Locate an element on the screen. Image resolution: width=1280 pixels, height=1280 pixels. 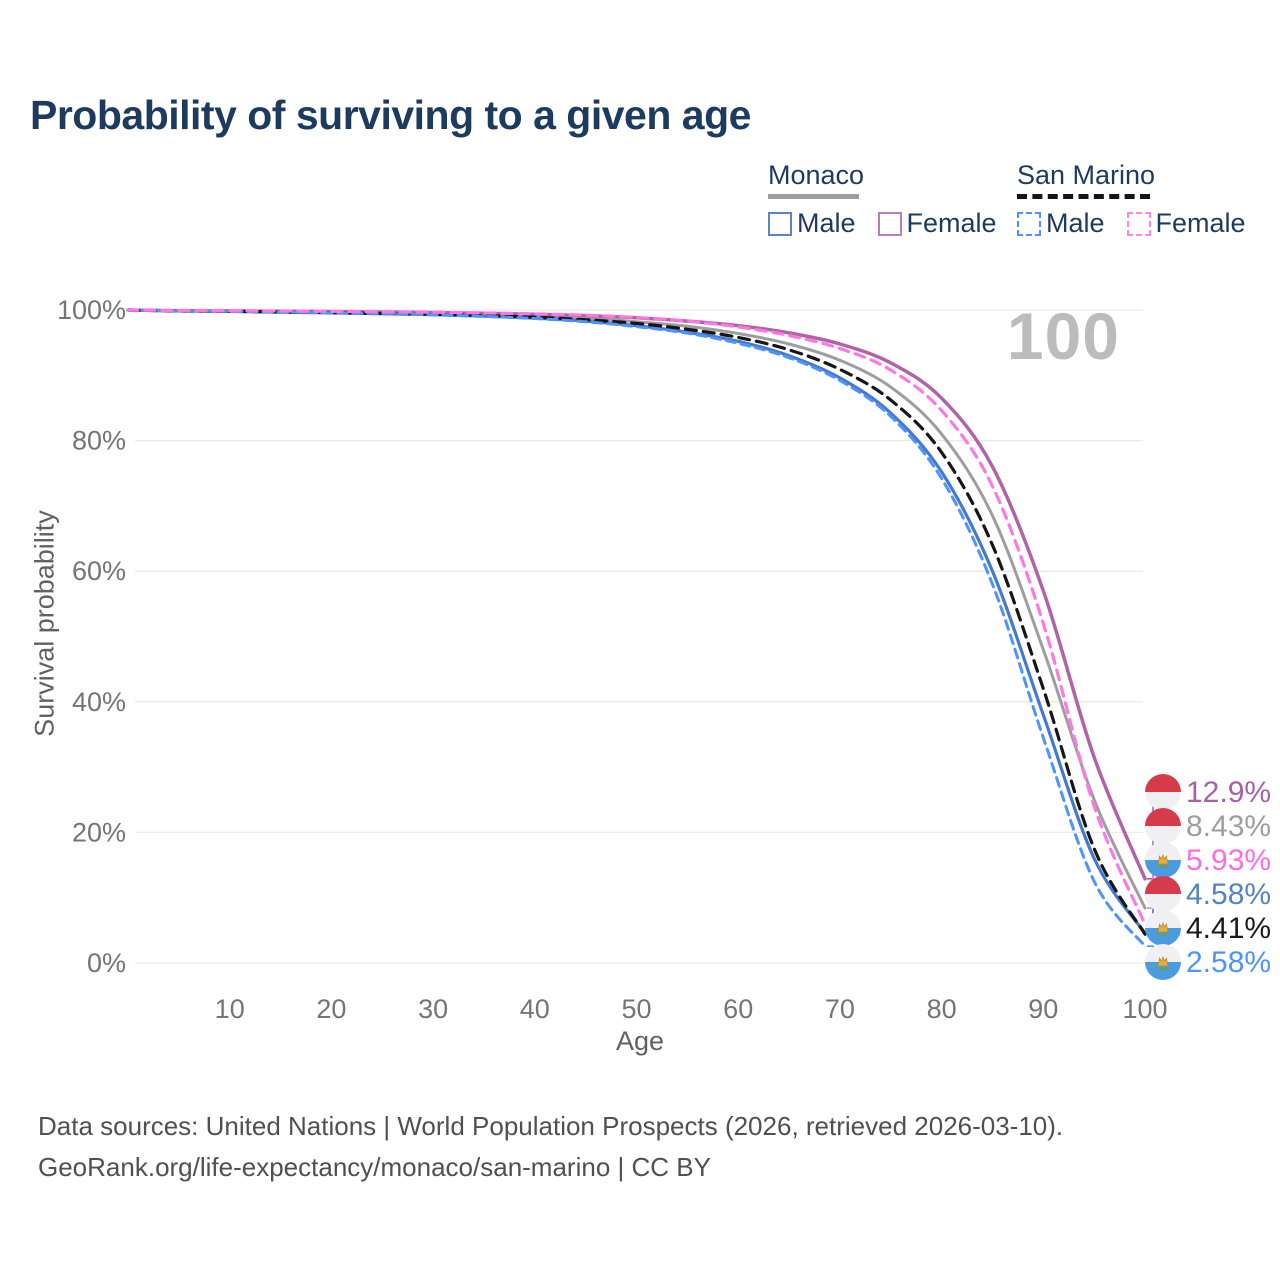
x-tick-label: 20 is located at coordinates (331, 1009).